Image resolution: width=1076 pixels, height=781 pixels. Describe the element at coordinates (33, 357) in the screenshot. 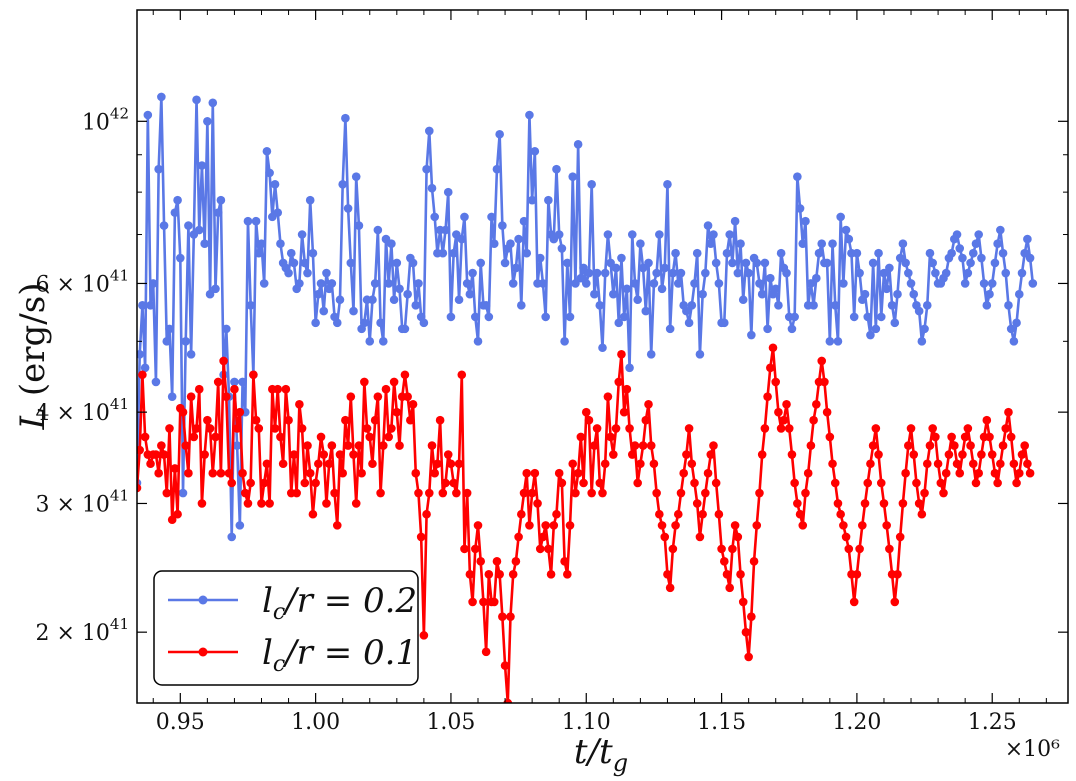

I see `y-axis-title: L (erg/s)` at that location.